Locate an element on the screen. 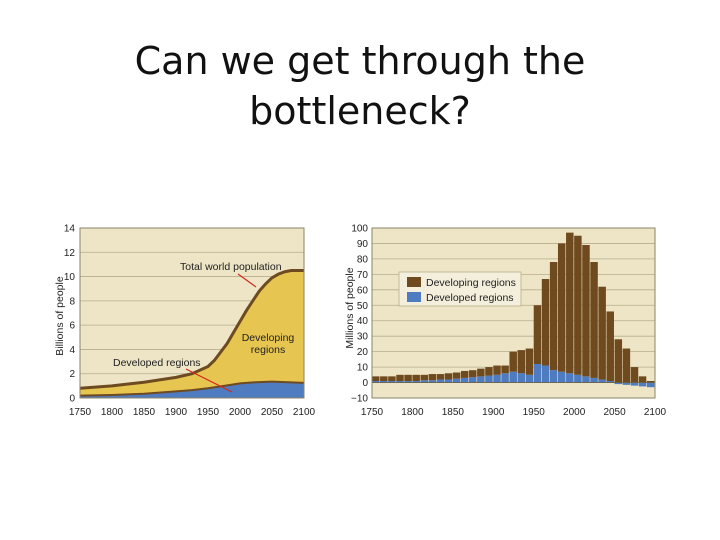  right-y-tick-label: −10 is located at coordinates (359, 399).